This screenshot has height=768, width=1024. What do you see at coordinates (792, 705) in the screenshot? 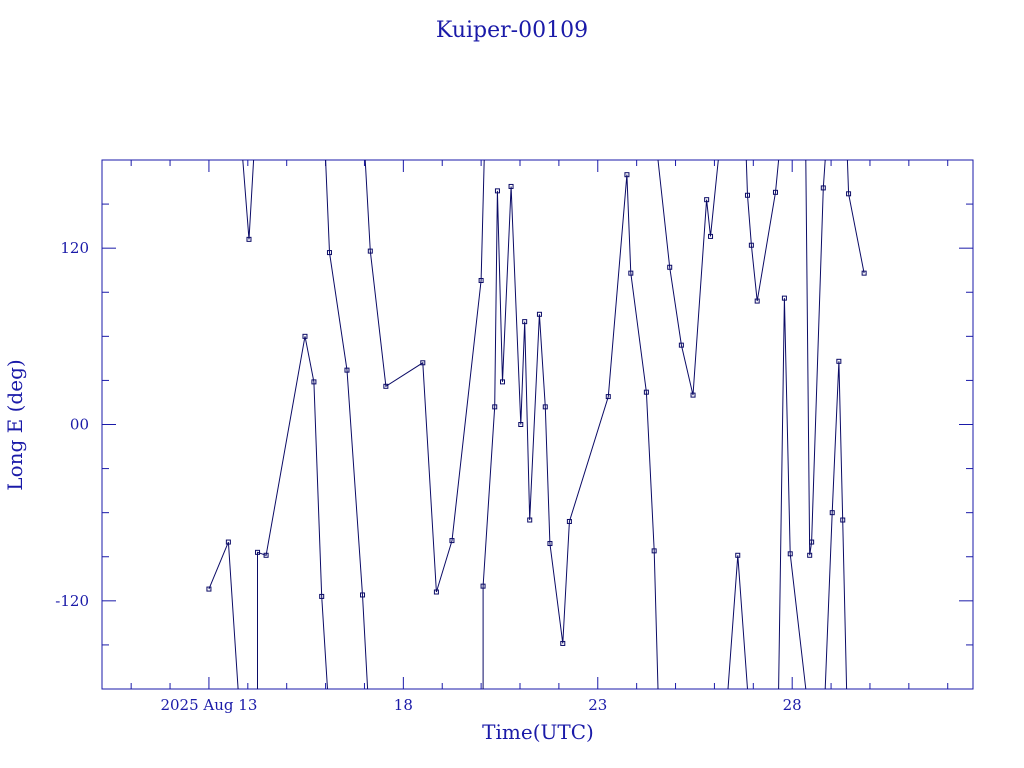
I see `x-tick-label: 28` at bounding box center [792, 705].